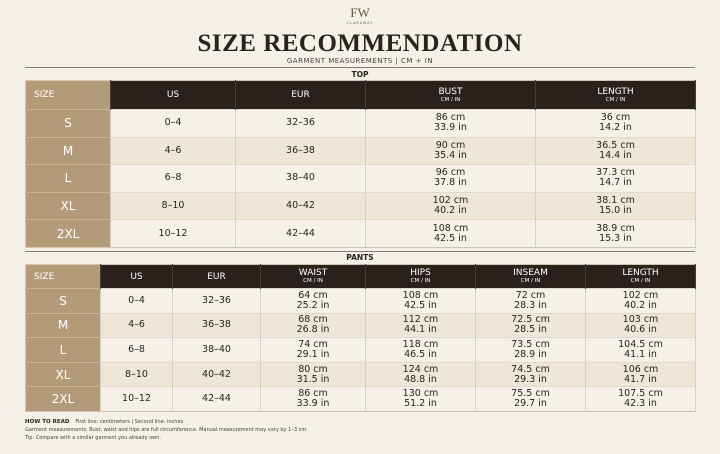 The height and width of the screenshot is (454, 720). Describe the element at coordinates (615, 128) in the screenshot. I see `cell-line: 14.2 in` at that location.